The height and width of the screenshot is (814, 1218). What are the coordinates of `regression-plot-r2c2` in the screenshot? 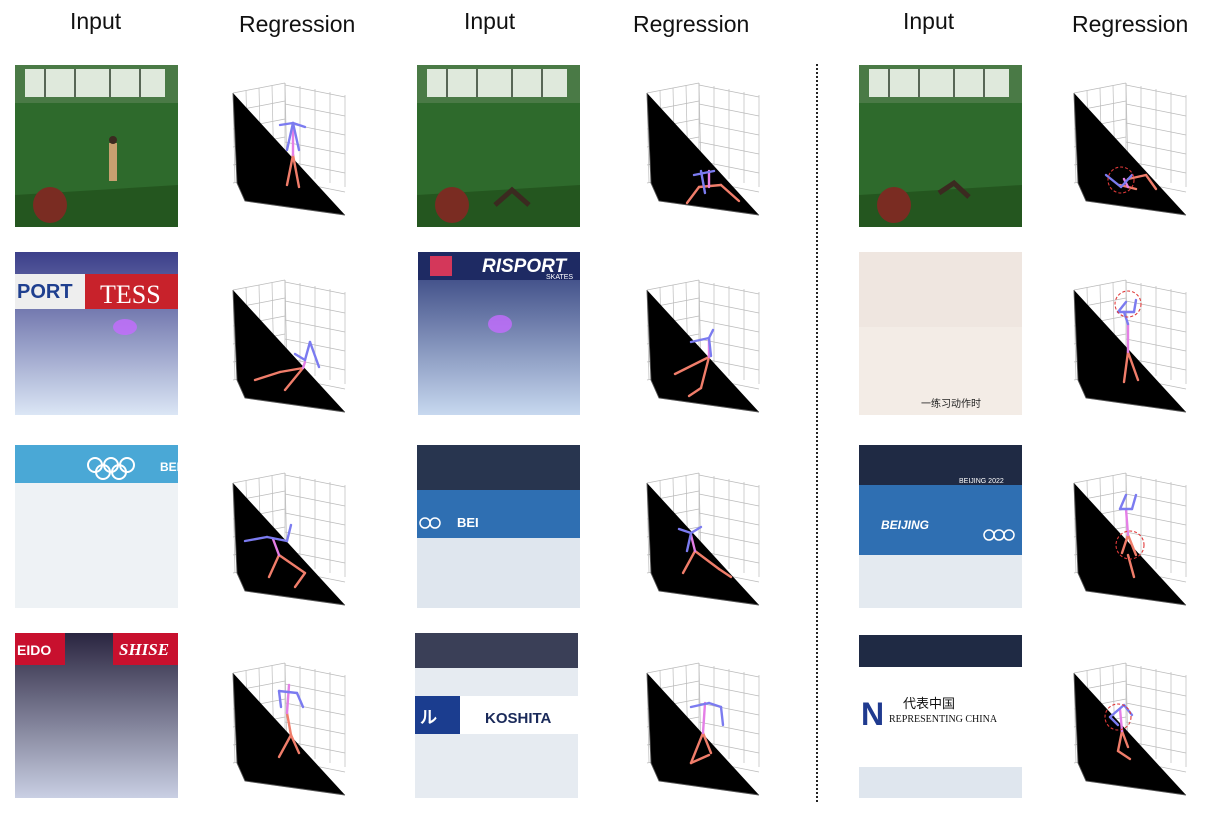 It's located at (703, 346).